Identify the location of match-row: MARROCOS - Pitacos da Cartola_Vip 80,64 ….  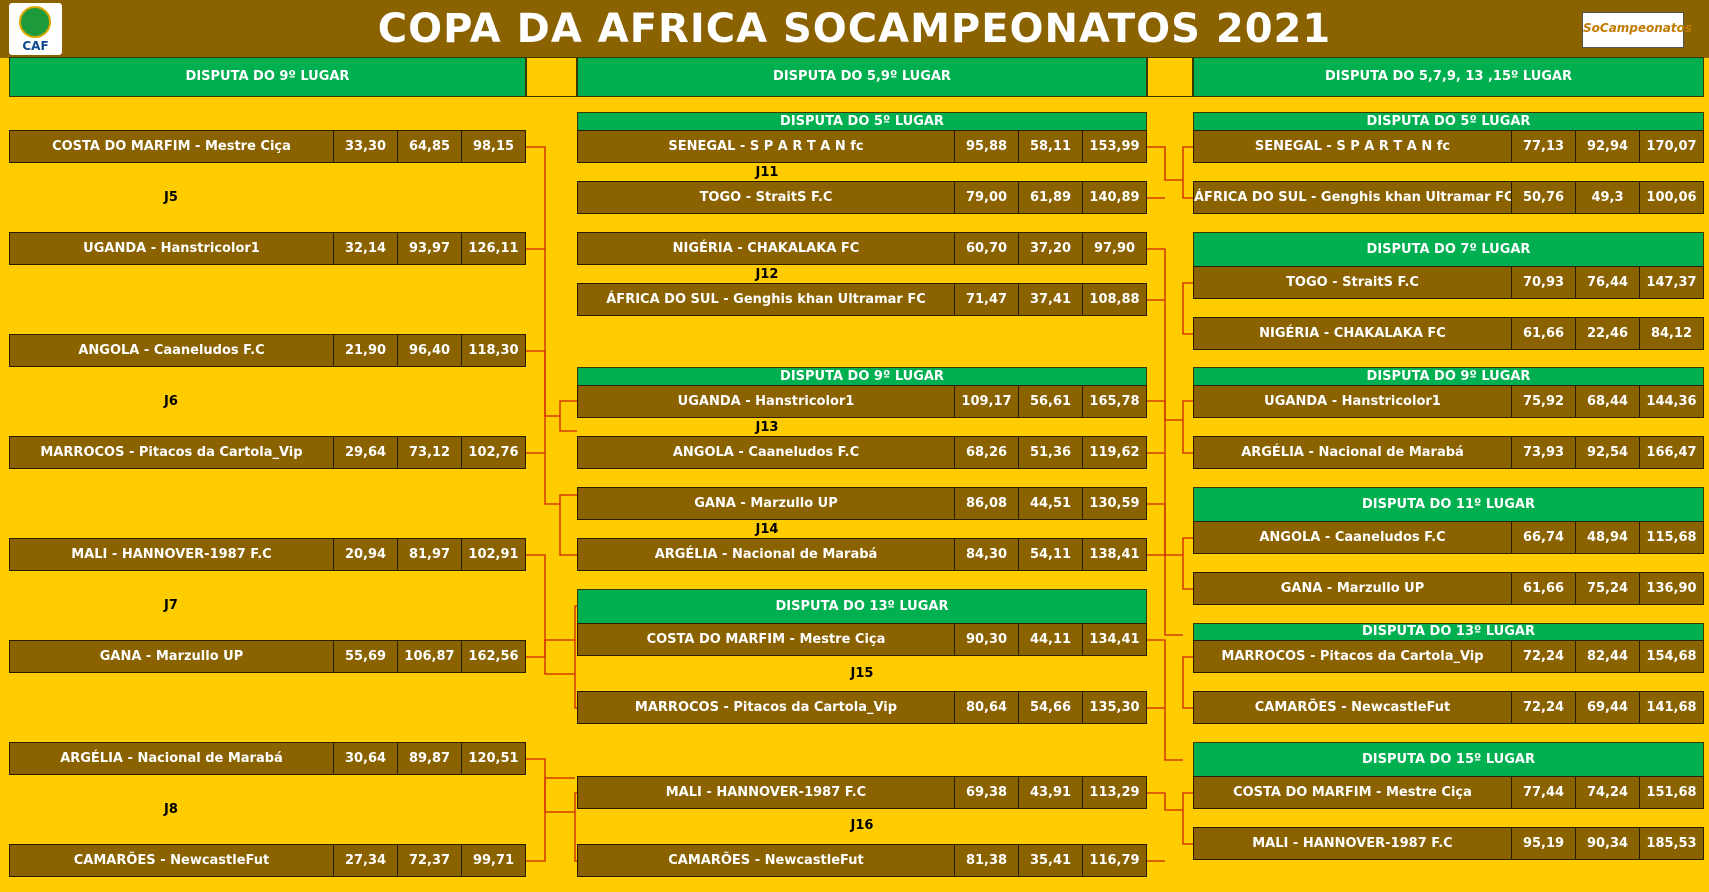
(862, 707).